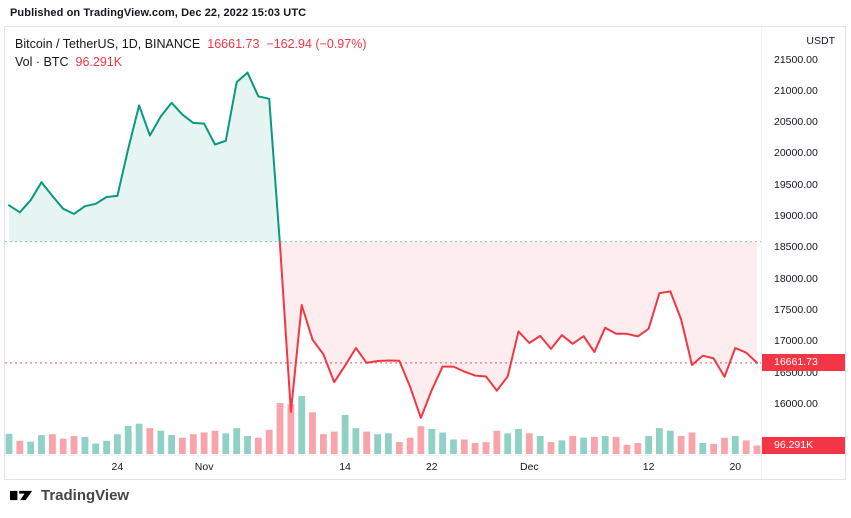 This screenshot has height=518, width=851. Describe the element at coordinates (796, 309) in the screenshot. I see `price-tick-label: 17500.00` at that location.